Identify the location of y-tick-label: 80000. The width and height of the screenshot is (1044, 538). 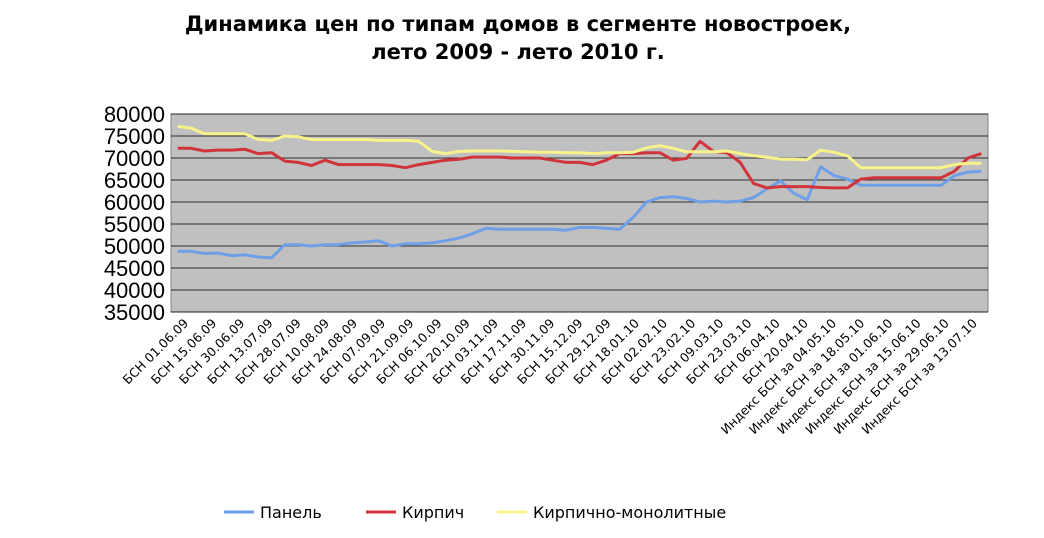
(134, 114).